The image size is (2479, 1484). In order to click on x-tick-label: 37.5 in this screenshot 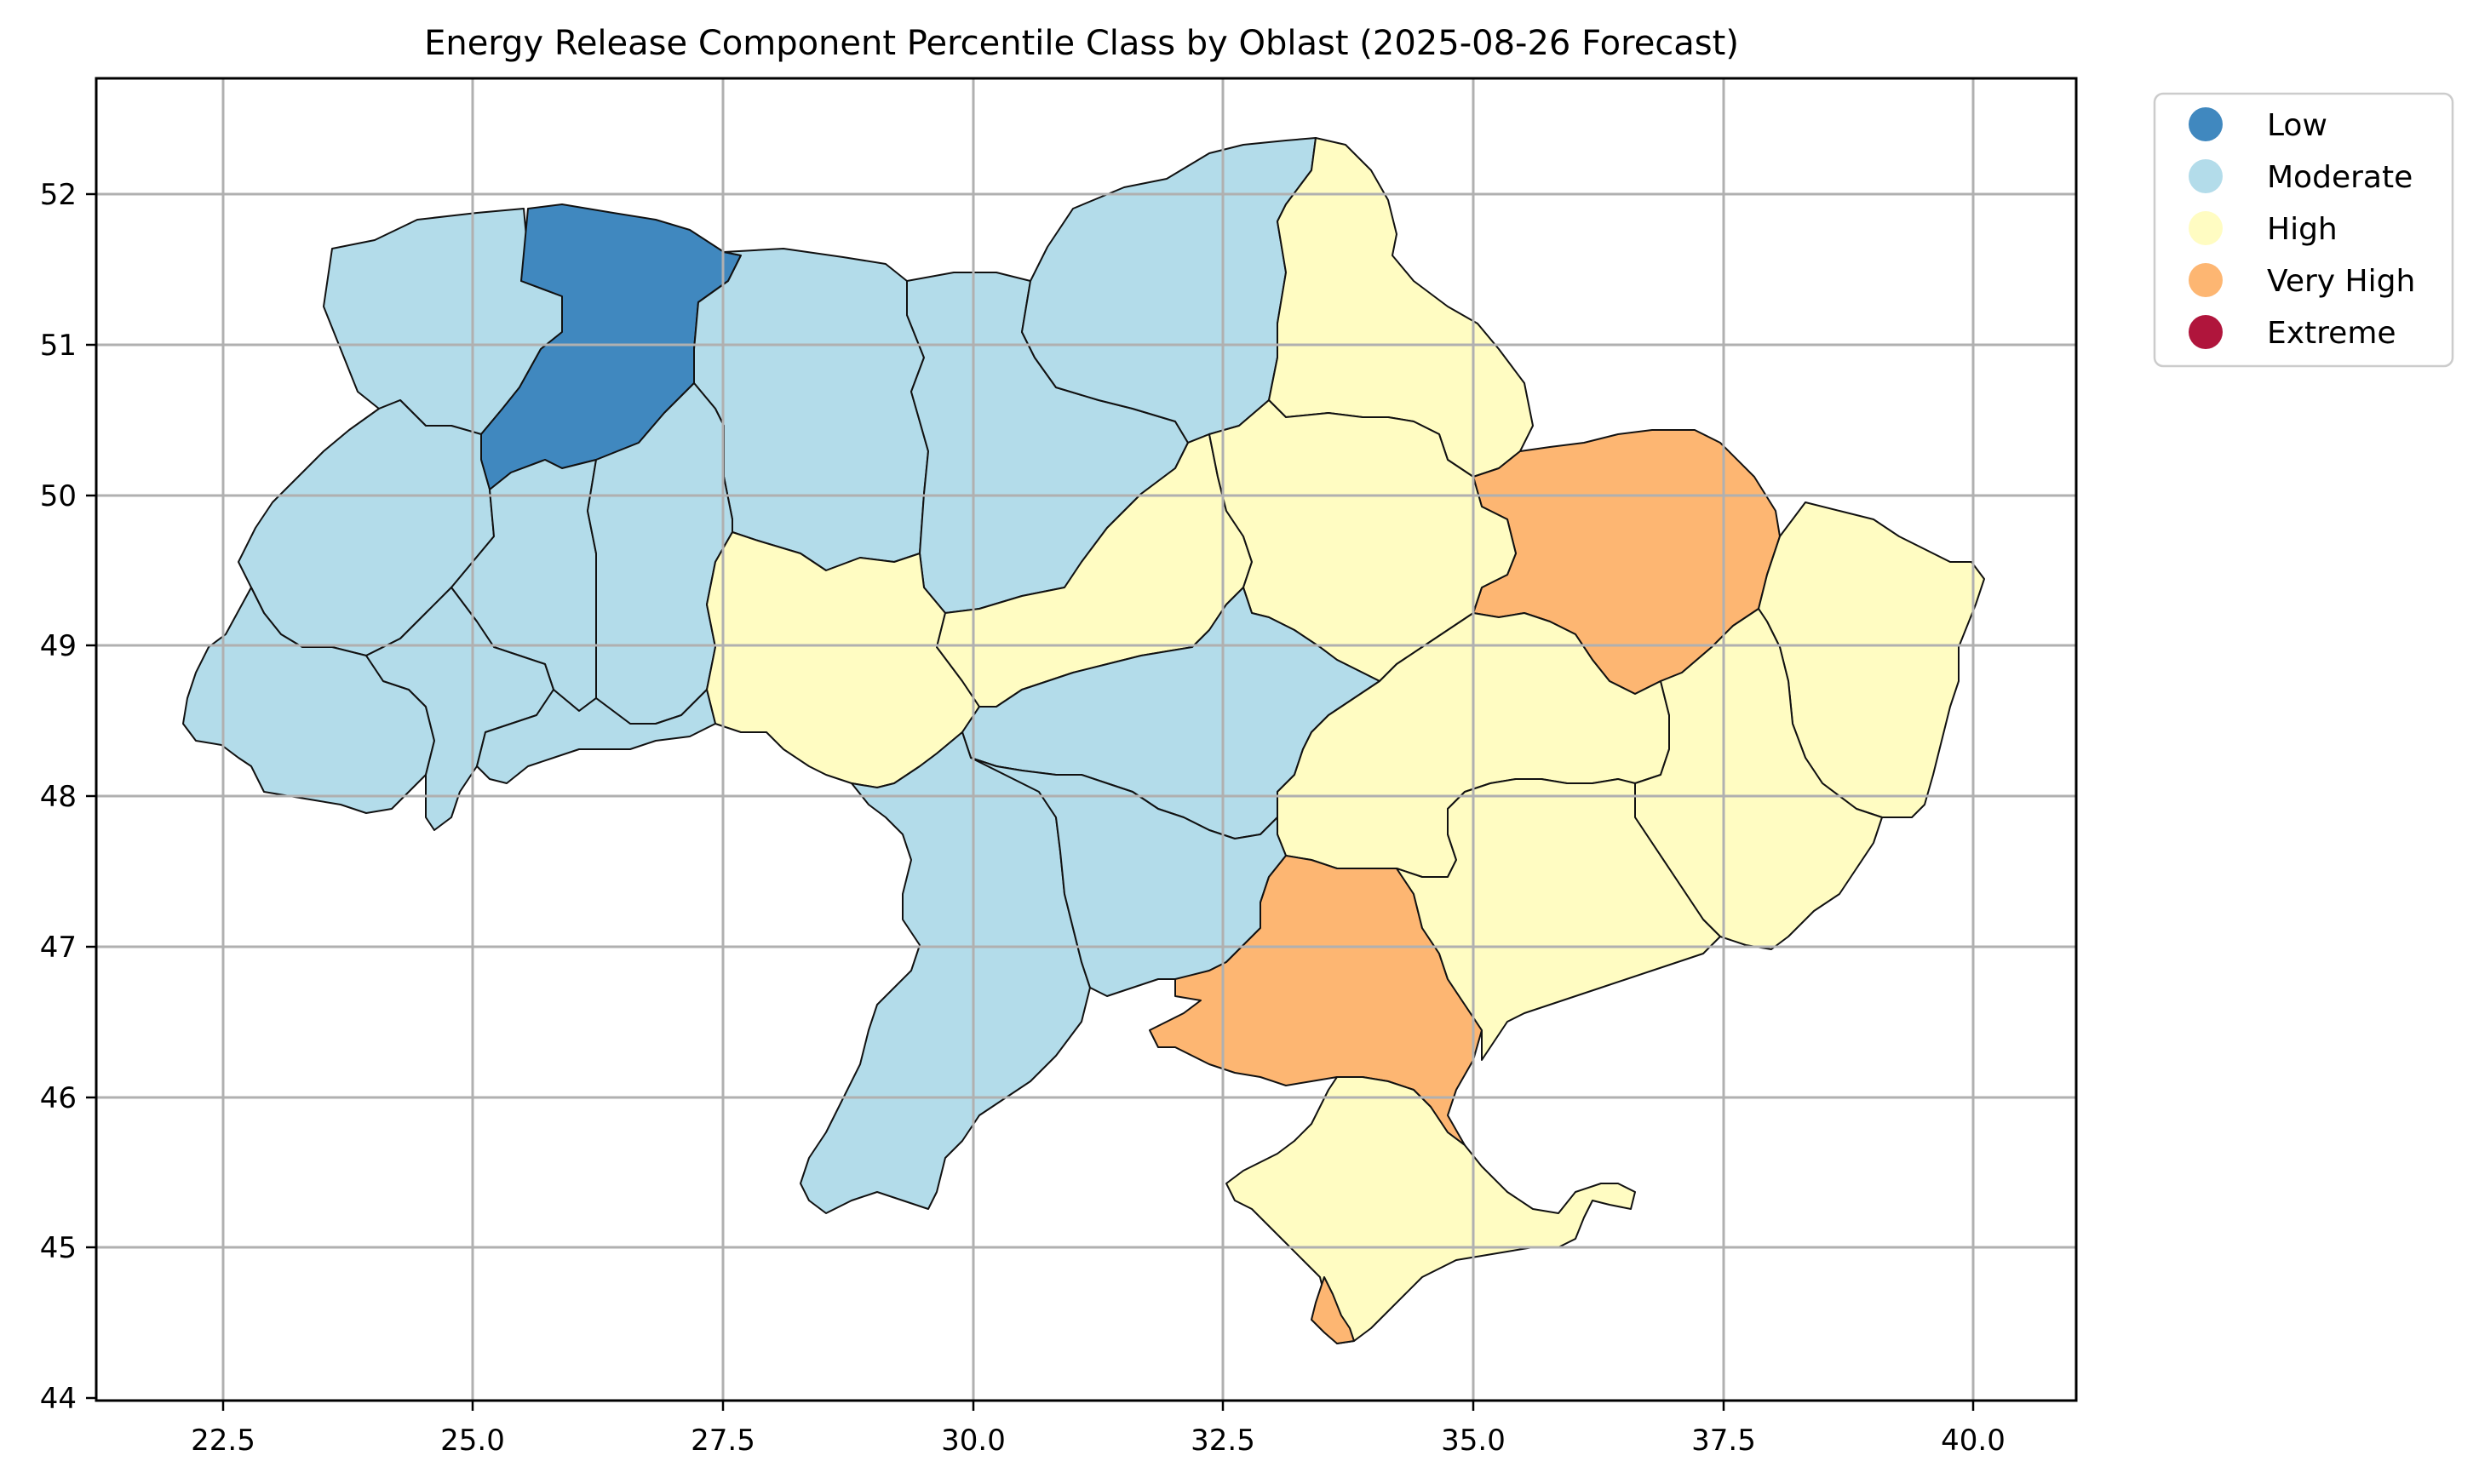, I will do `click(1723, 1441)`.